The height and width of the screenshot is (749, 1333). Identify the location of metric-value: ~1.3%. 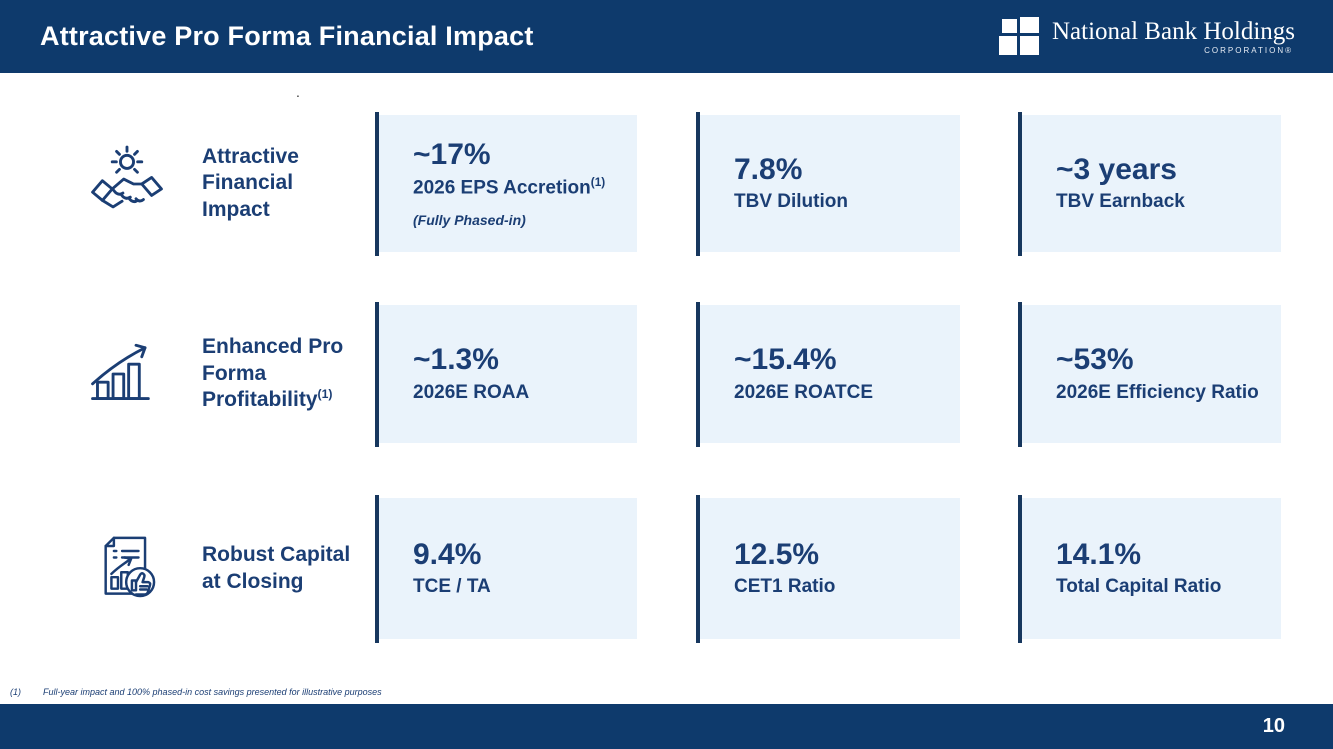
(456, 360).